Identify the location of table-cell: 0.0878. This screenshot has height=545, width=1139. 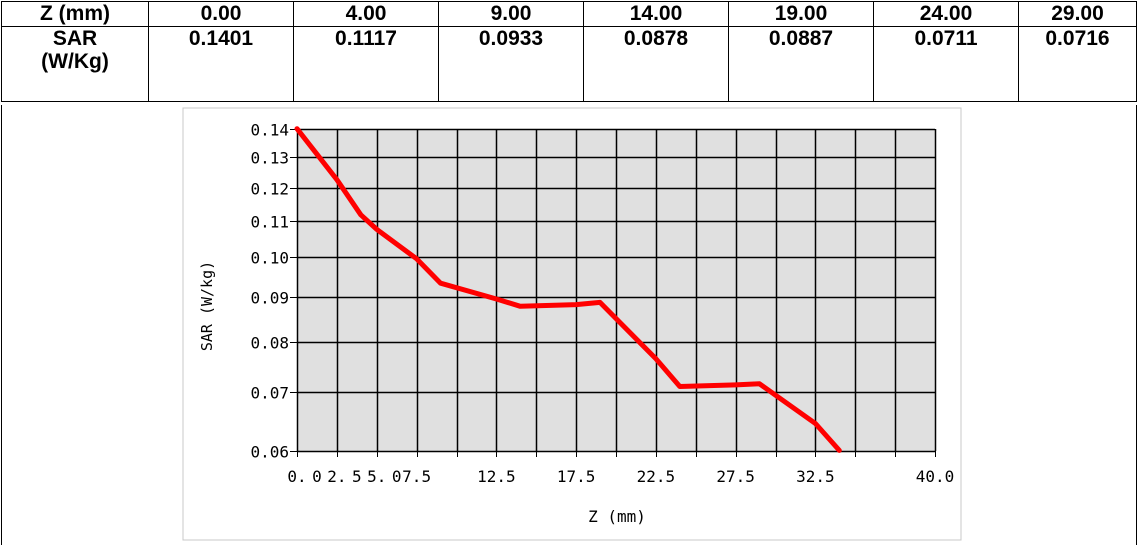
(656, 64).